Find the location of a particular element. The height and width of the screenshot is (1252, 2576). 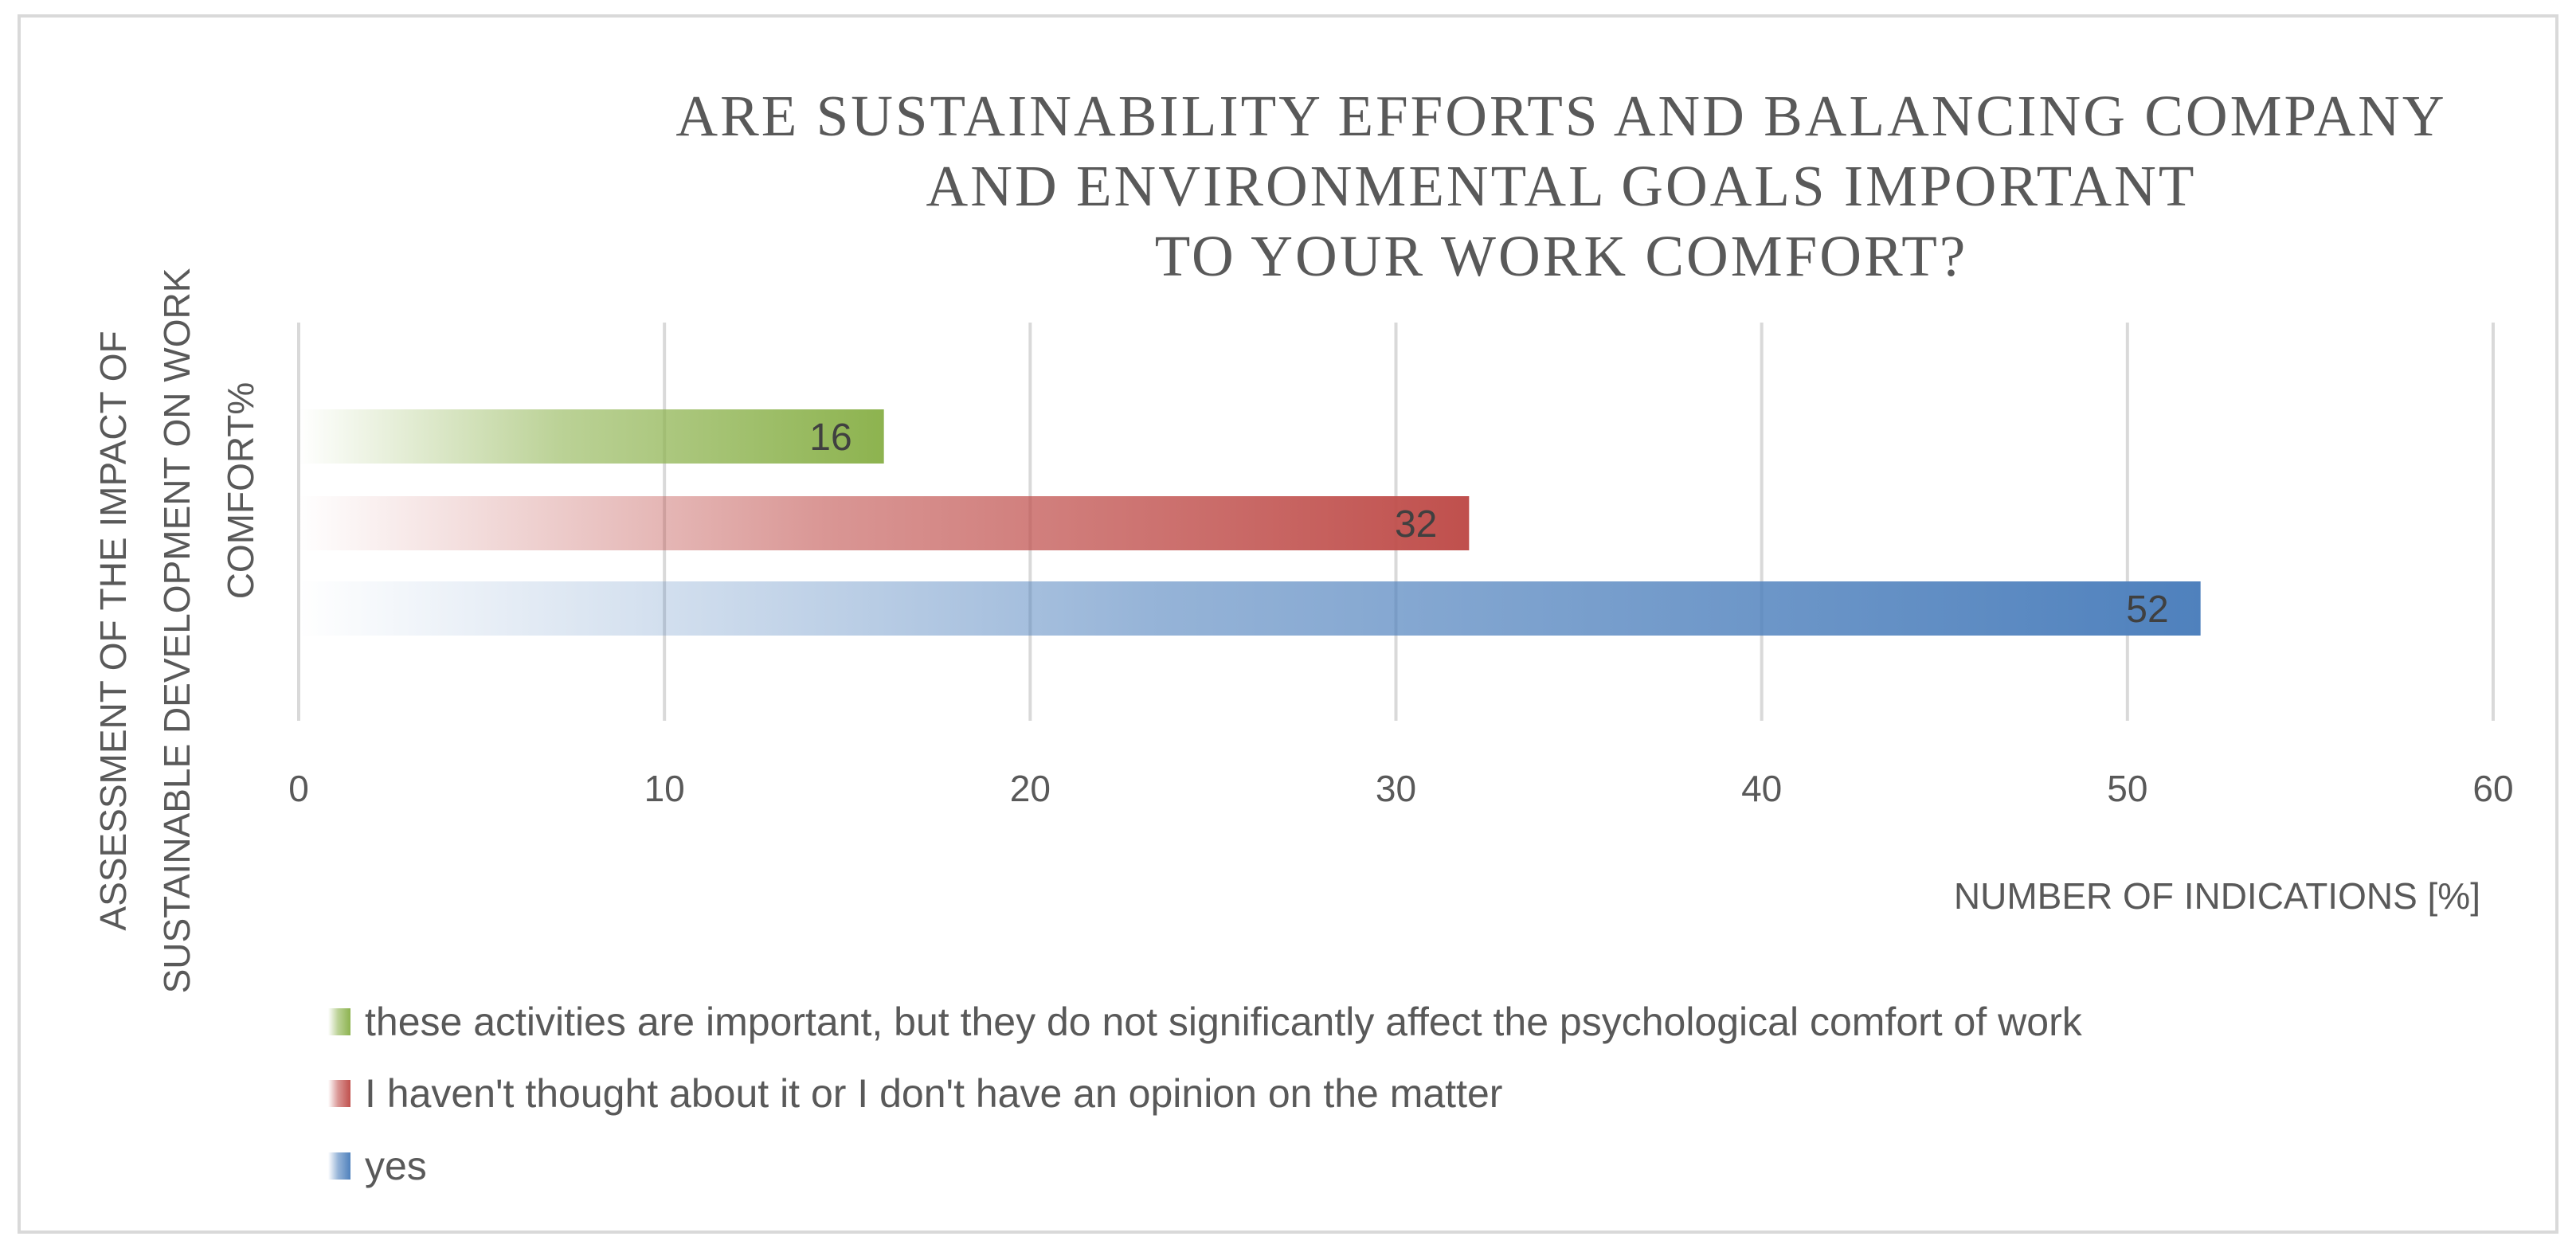

title-line-3: TO YOUR WORK COMFORT? is located at coordinates (1561, 256).